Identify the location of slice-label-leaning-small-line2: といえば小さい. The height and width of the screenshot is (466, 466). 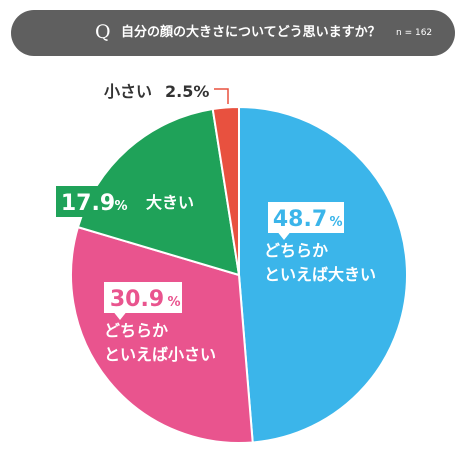
(160, 354).